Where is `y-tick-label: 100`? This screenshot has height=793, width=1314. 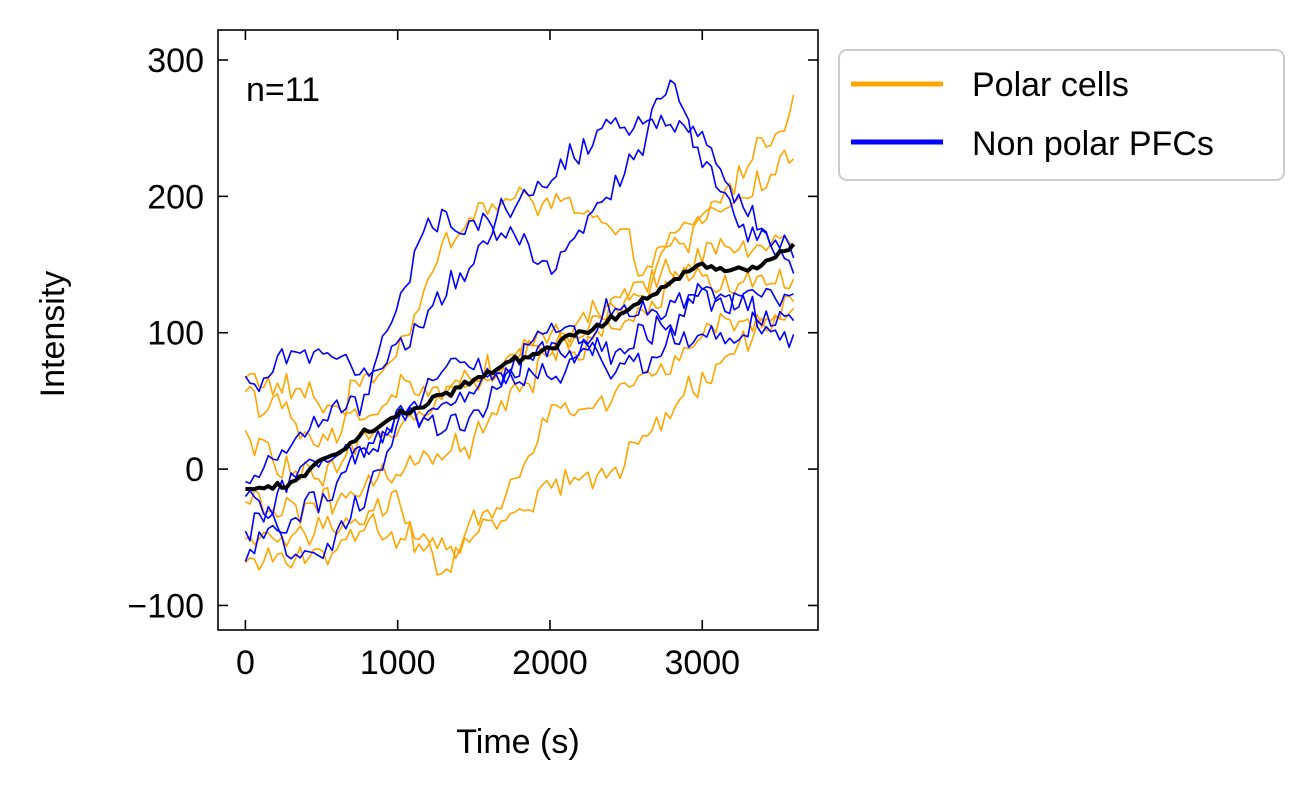 y-tick-label: 100 is located at coordinates (175, 334).